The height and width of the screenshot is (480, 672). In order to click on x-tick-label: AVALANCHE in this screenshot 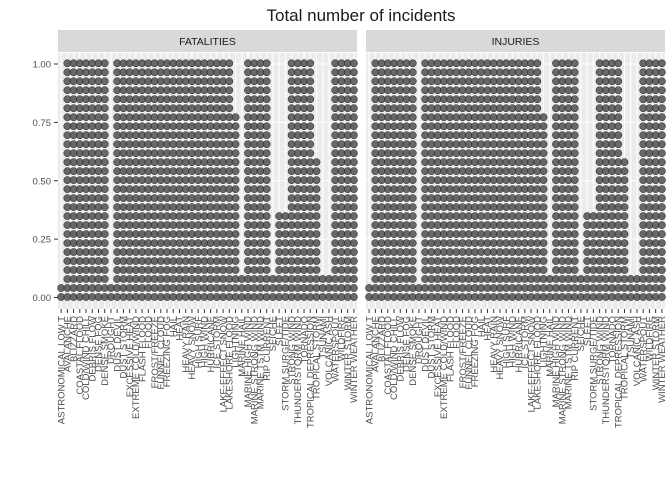, I will do `click(376, 344)`.